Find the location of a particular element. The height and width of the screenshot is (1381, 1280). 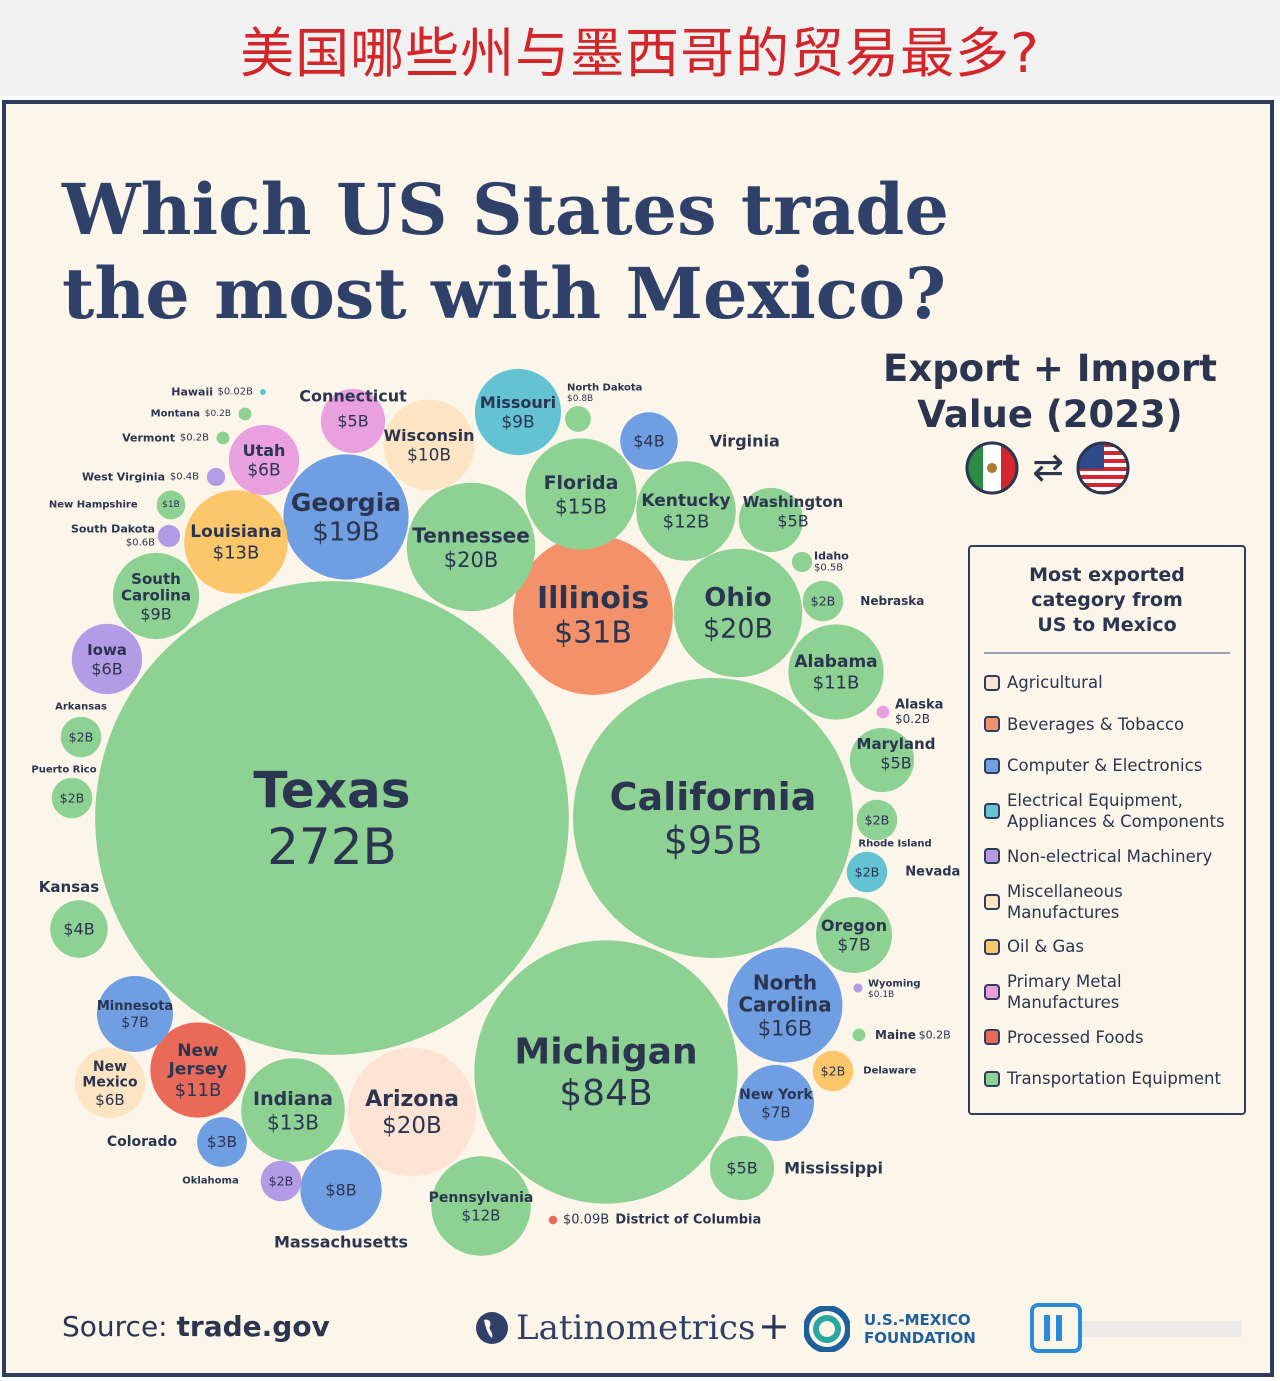

label-connecticut-name: Connecticut is located at coordinates (353, 396).